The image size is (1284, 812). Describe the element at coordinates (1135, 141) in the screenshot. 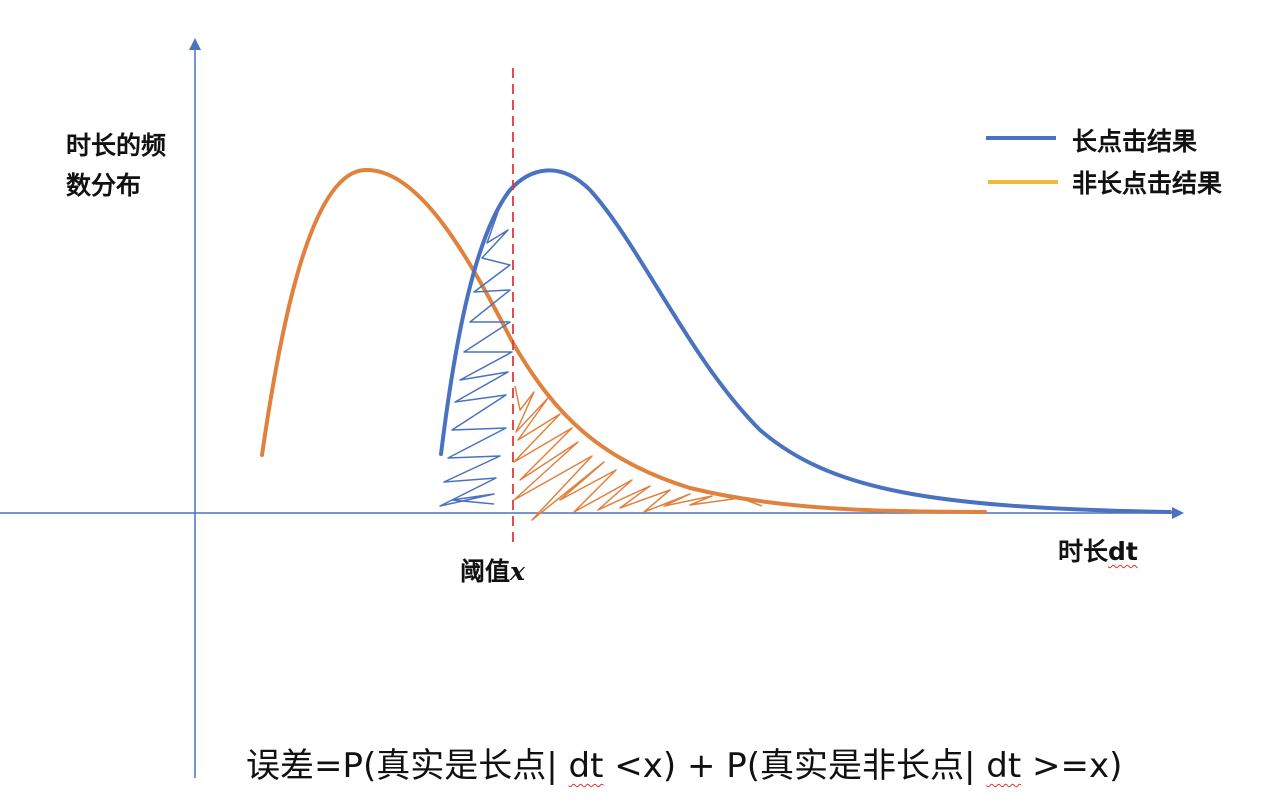

I see `legend-label-long-click: 长点击结果` at that location.